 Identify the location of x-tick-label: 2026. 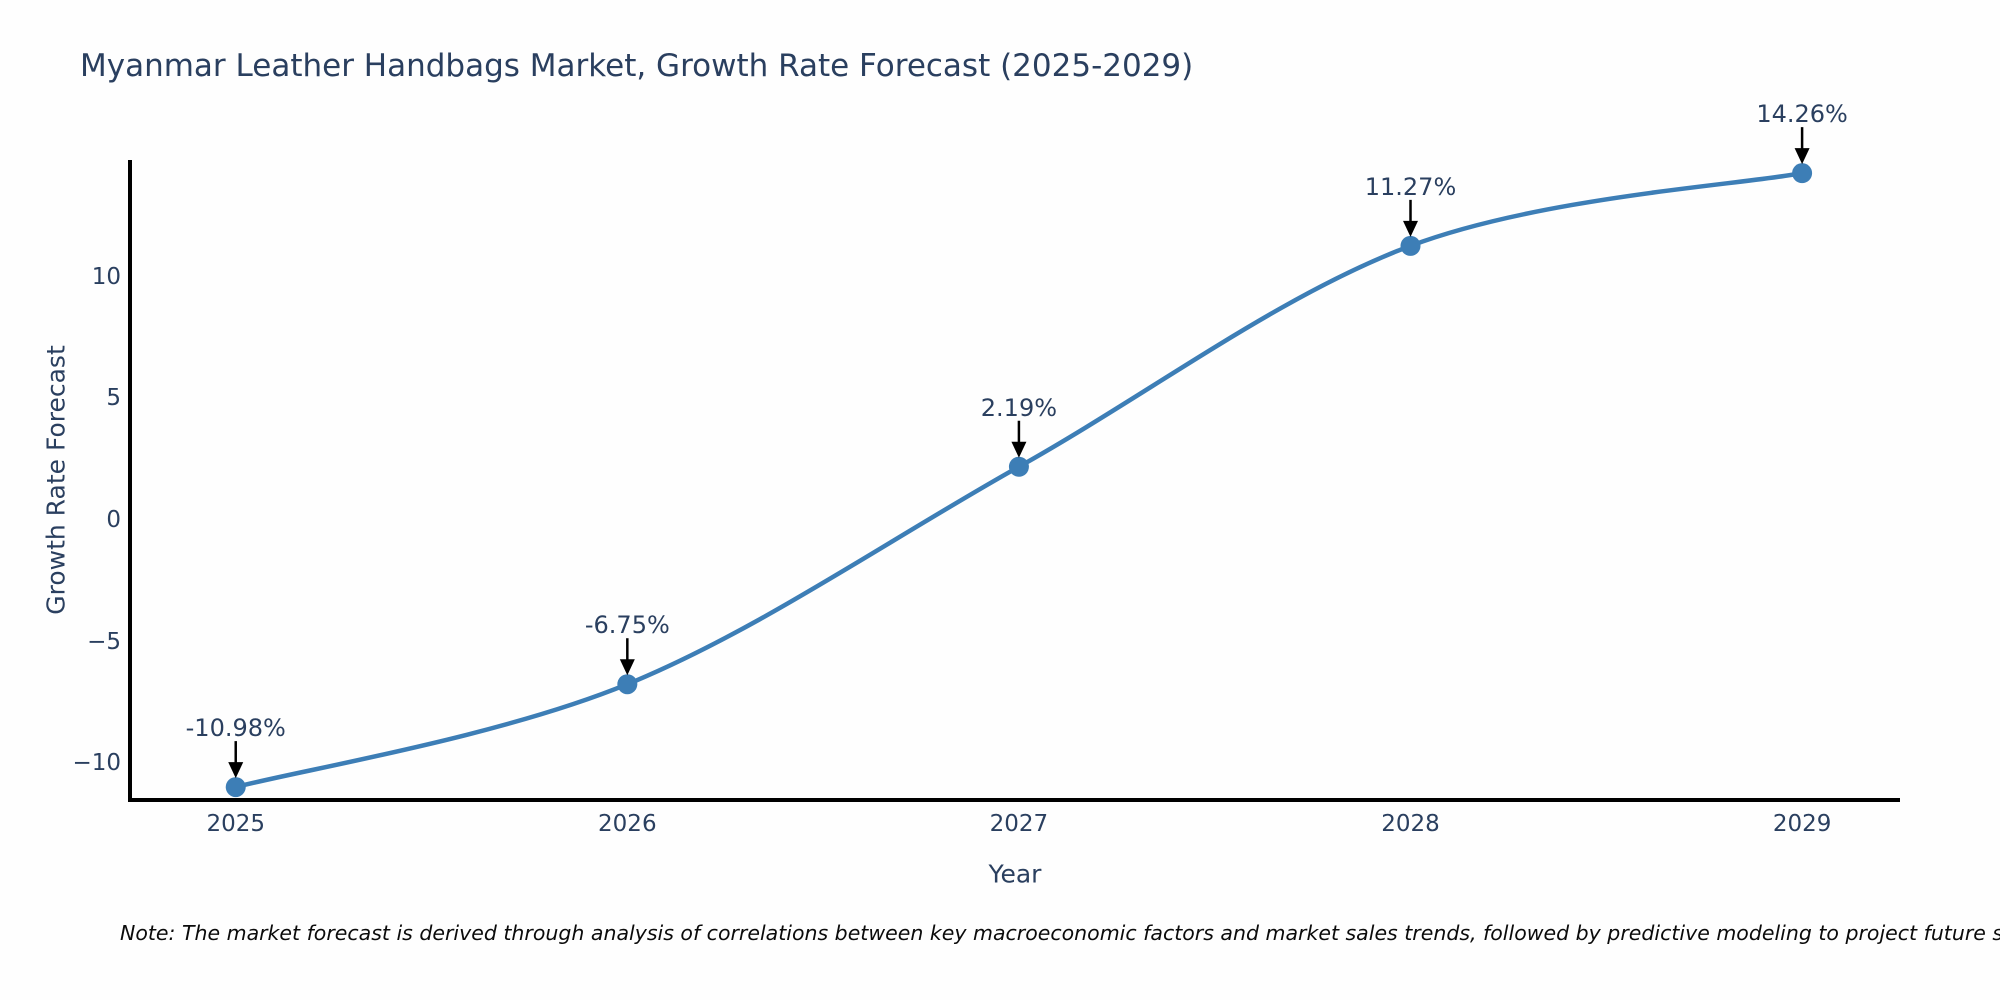
(627, 824).